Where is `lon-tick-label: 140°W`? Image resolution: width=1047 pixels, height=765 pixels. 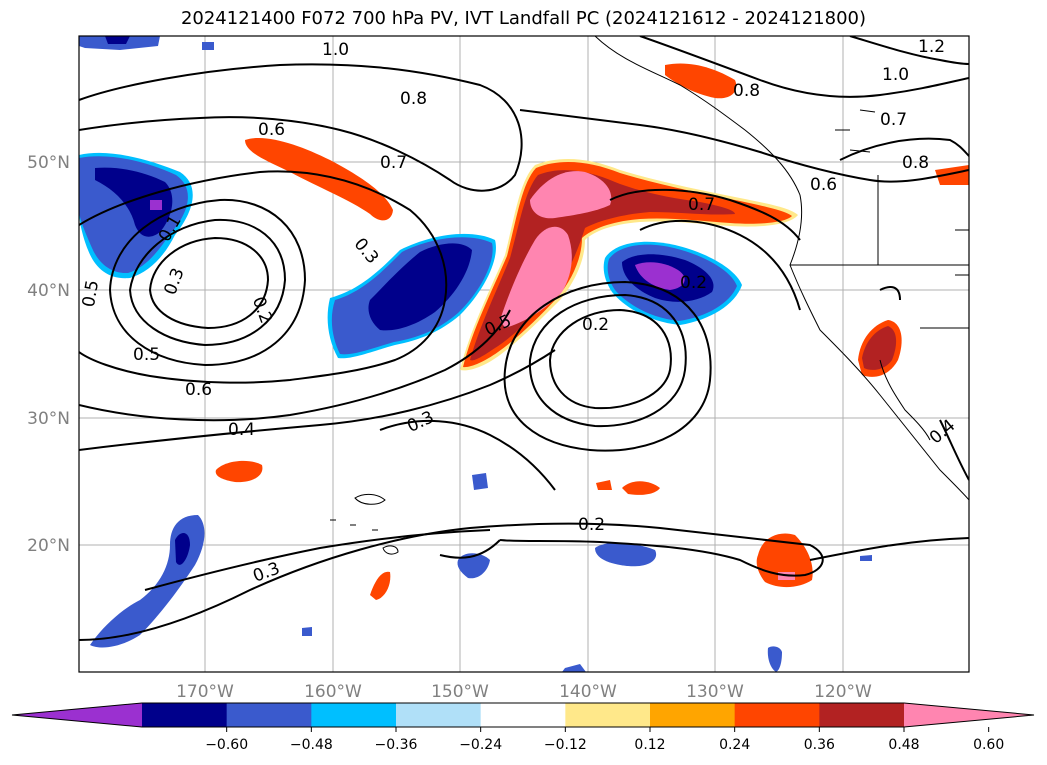
lon-tick-label: 140°W is located at coordinates (588, 692).